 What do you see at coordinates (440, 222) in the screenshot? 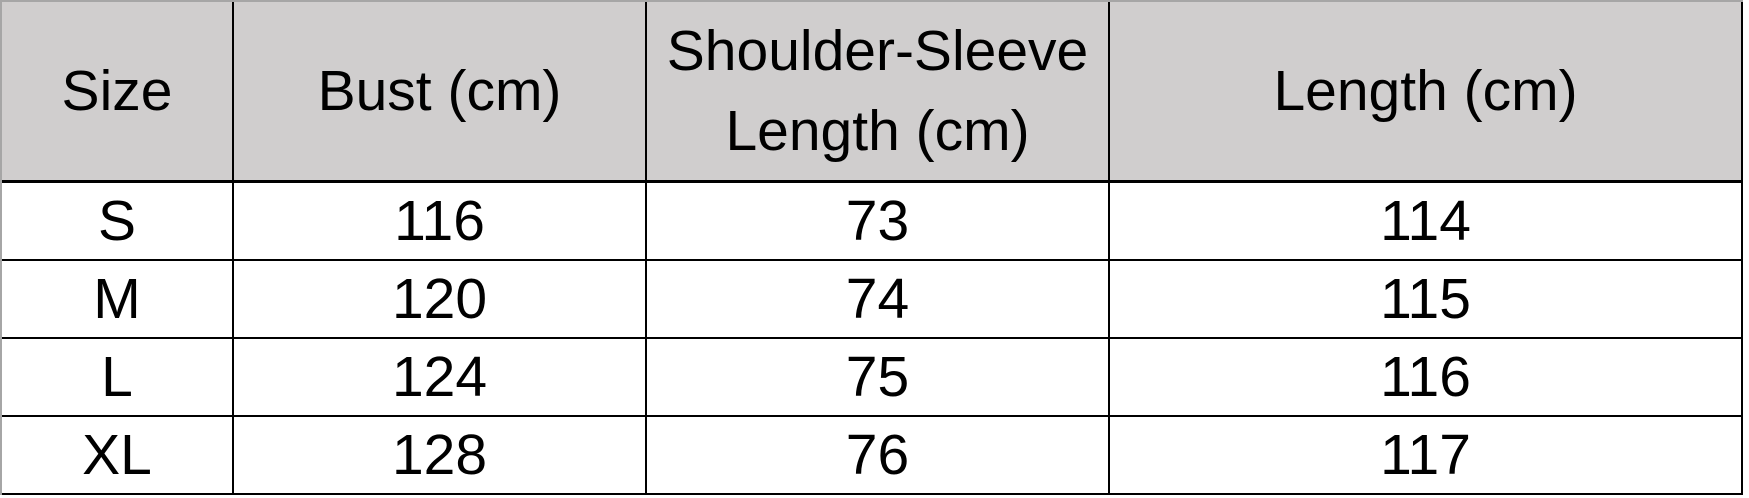
I see `cell-bust-s: 116` at bounding box center [440, 222].